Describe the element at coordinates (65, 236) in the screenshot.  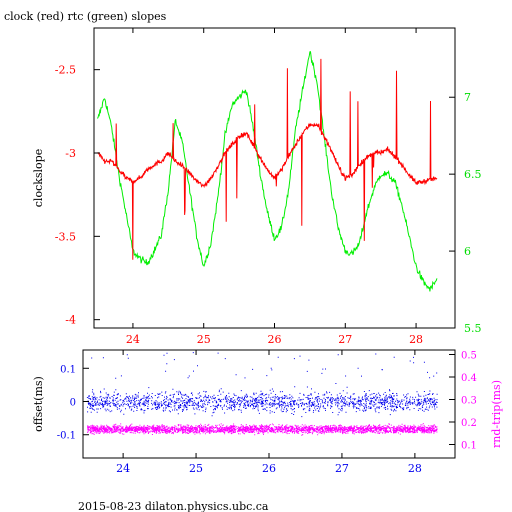
I see `top-left-tick-label: -3.5` at that location.